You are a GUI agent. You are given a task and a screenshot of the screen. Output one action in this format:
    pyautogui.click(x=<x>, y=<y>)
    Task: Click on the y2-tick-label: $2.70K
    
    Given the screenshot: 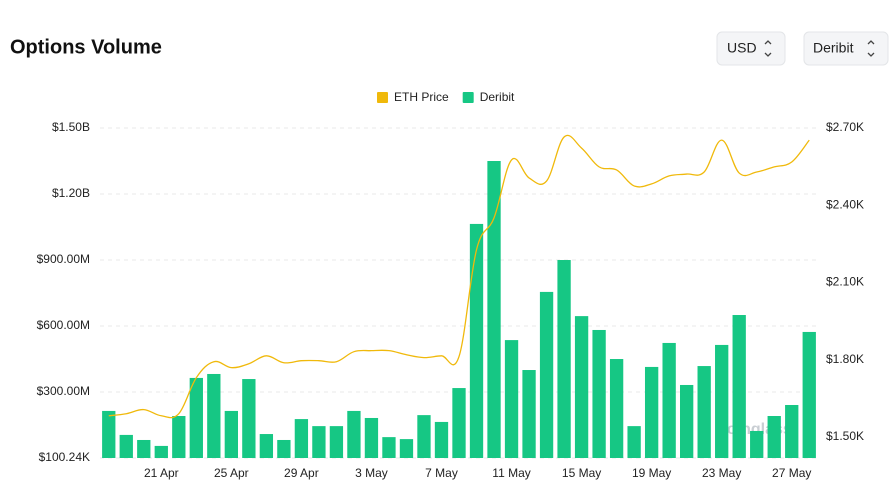 What is the action you would take?
    pyautogui.click(x=845, y=127)
    